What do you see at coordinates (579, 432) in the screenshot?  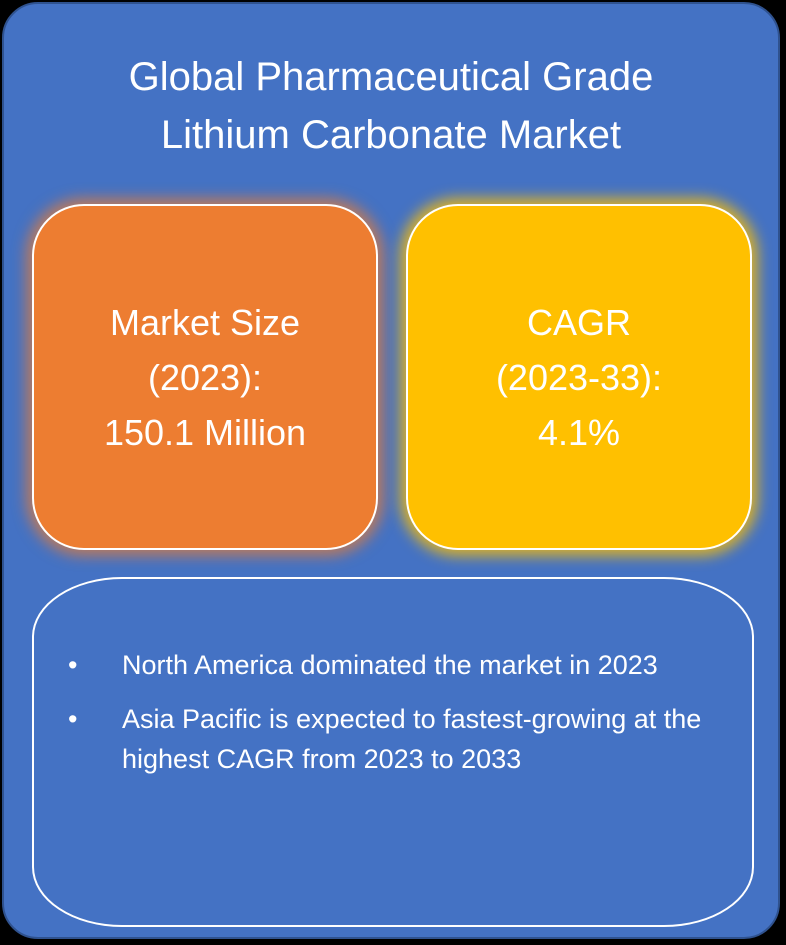 I see `card-line: 4.1%` at bounding box center [579, 432].